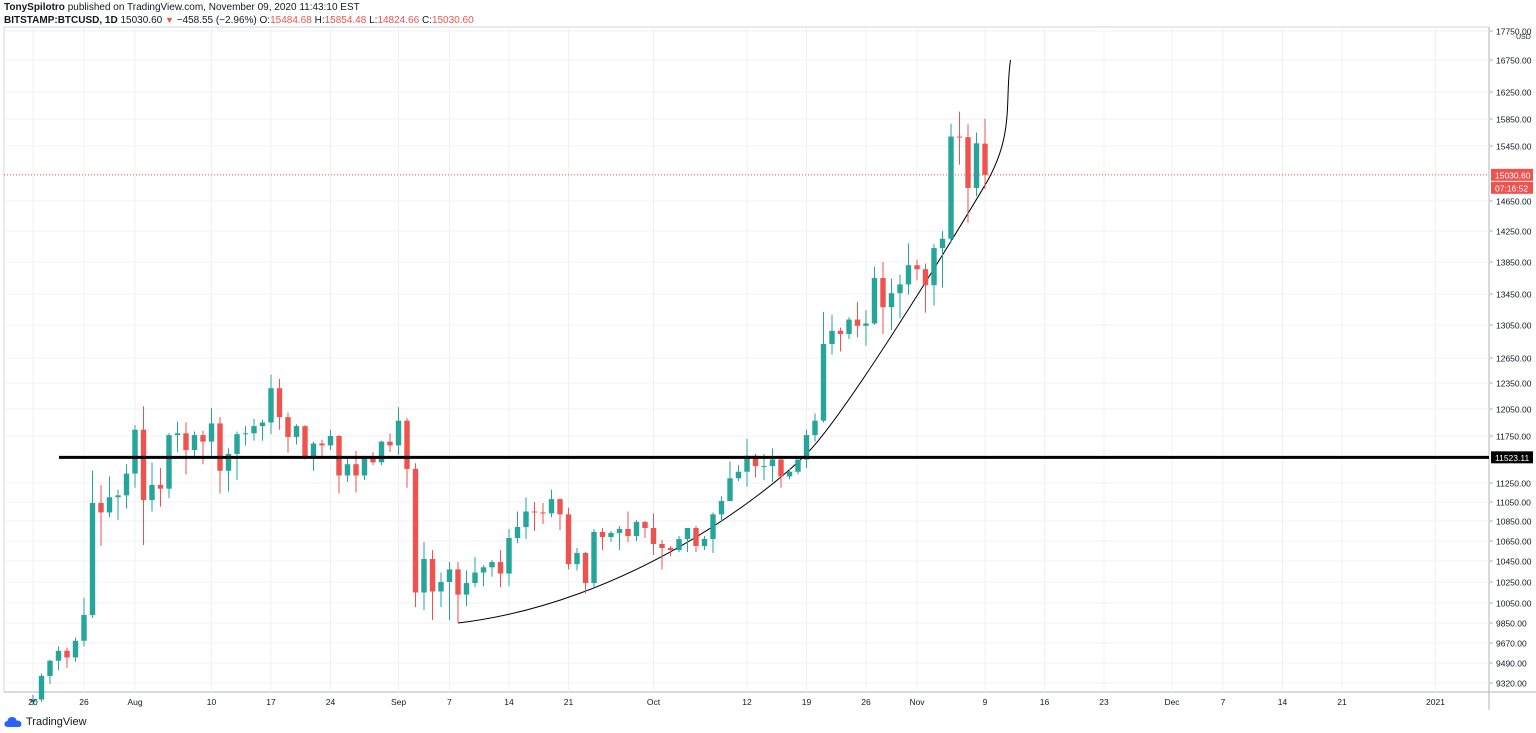  I want to click on author-name: TonySpilotro, so click(34, 7).